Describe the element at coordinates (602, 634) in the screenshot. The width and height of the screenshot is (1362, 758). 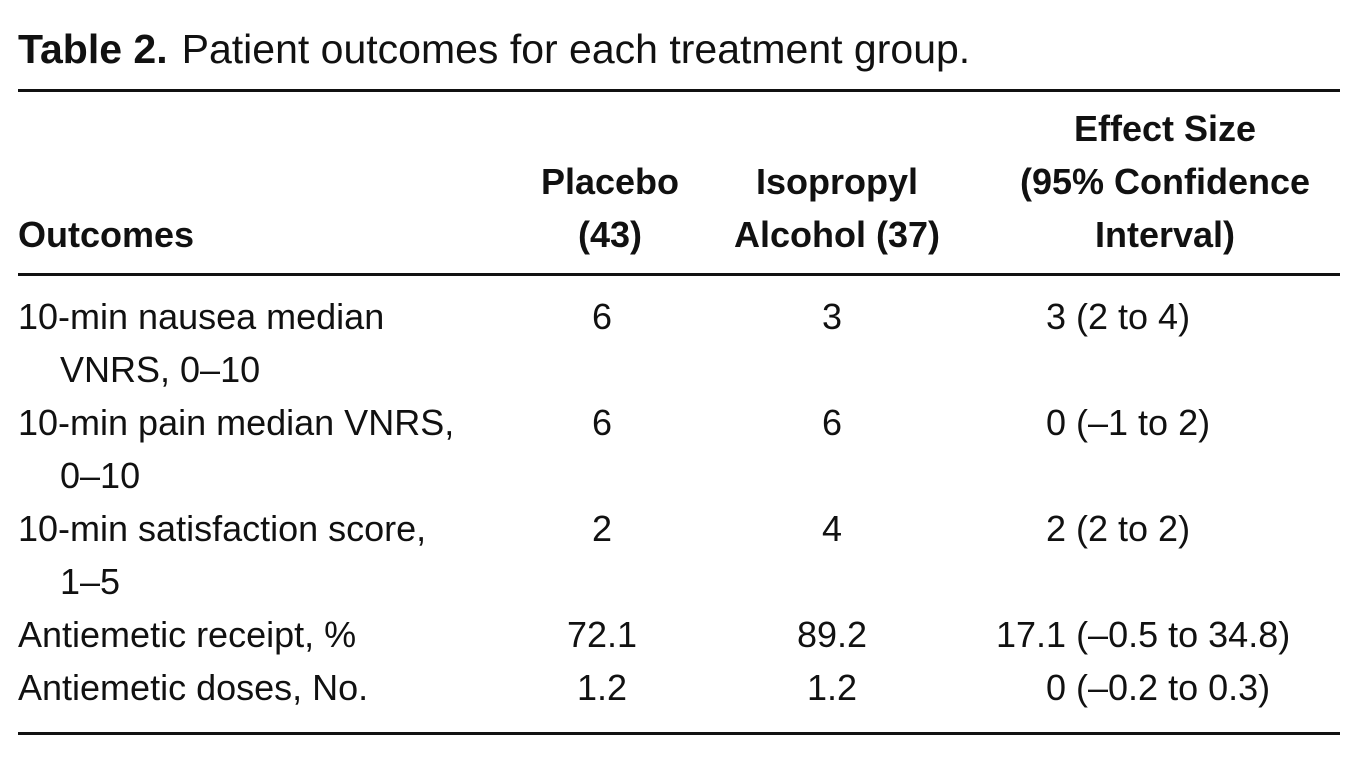
I see `table-row-4-placebo: 72.1` at that location.